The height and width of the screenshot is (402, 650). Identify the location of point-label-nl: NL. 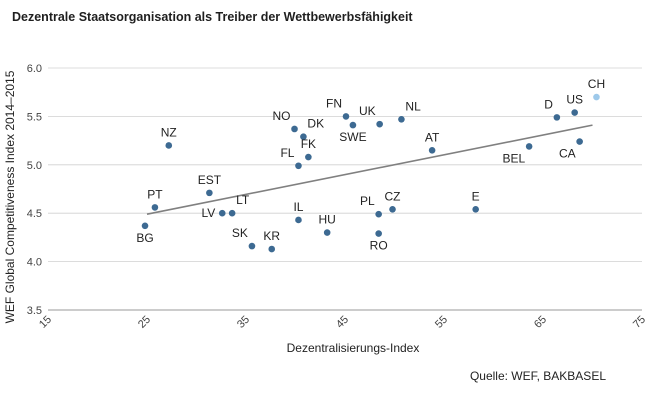
(413, 106).